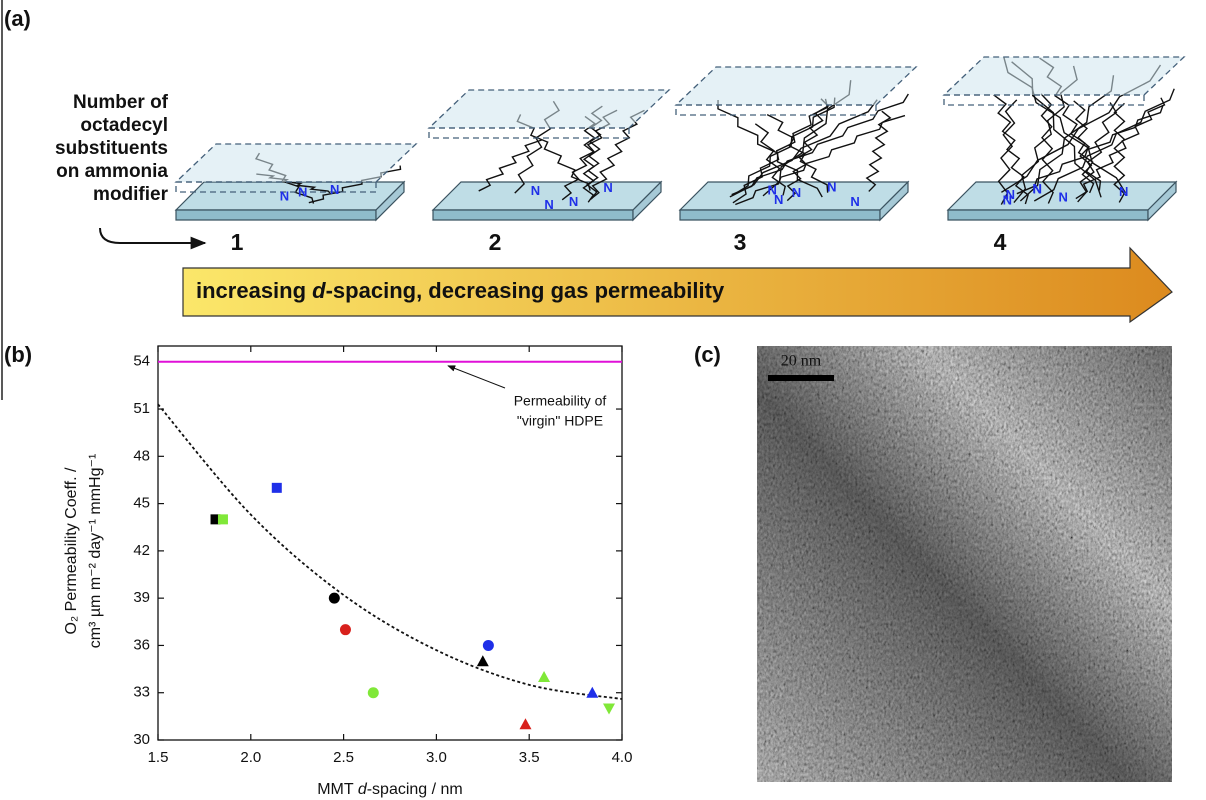 This screenshot has height=800, width=1206. What do you see at coordinates (1000, 242) in the screenshot?
I see `stage-number: 4` at bounding box center [1000, 242].